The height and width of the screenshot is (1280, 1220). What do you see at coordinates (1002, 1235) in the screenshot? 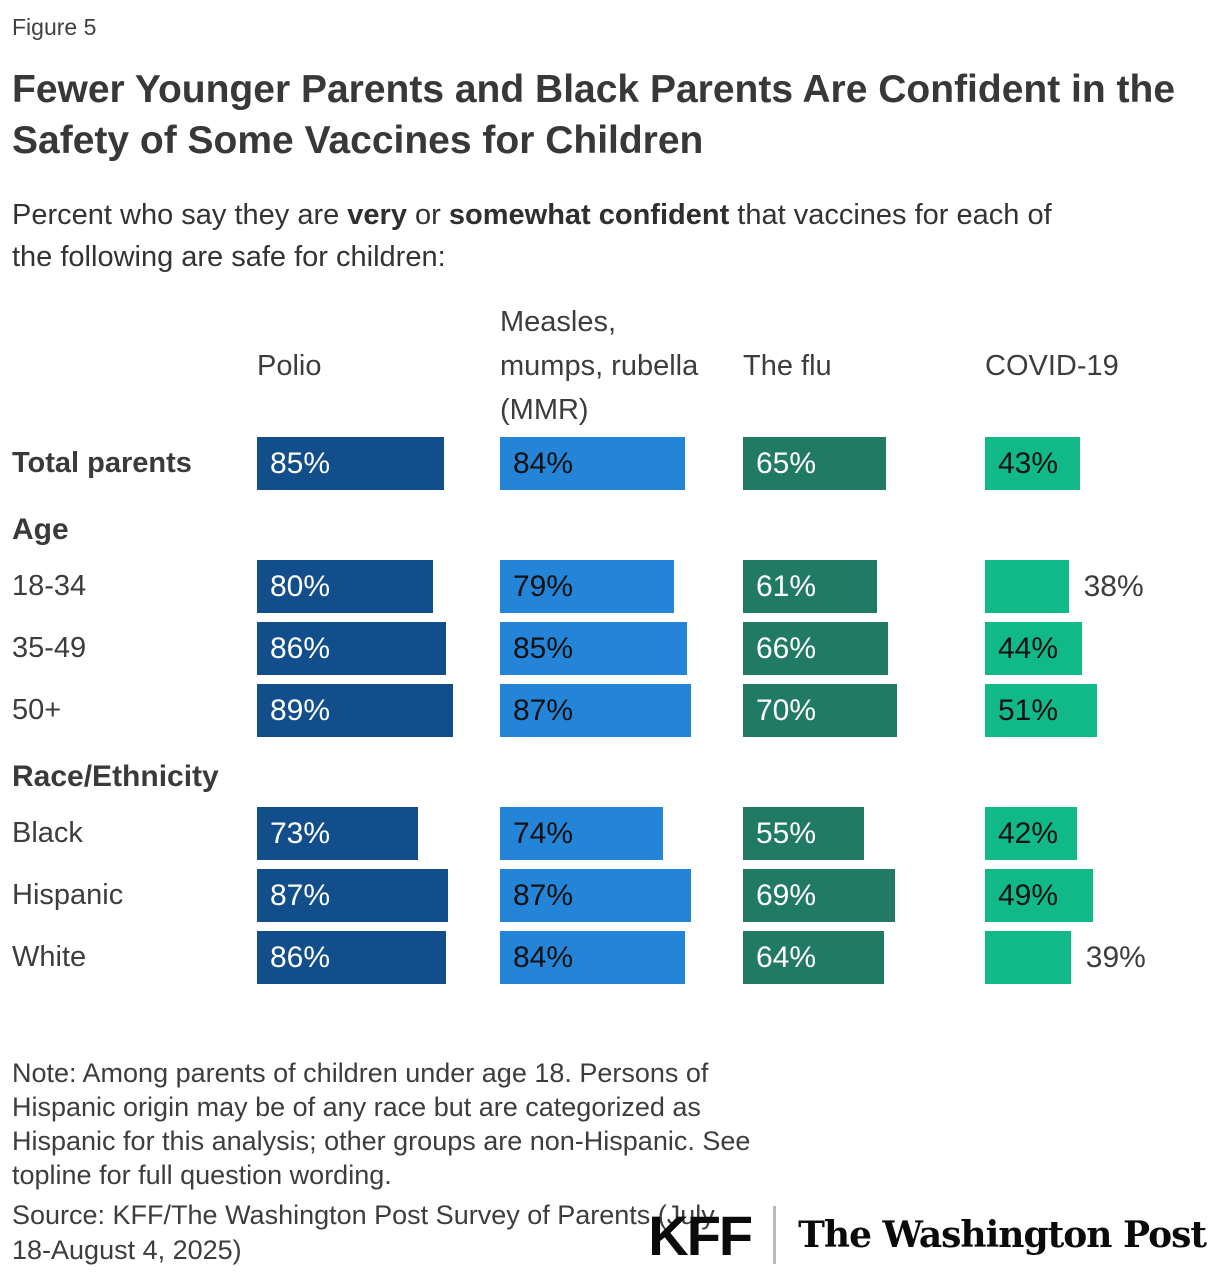
I see `washington-post-logo: The Washington Post` at bounding box center [1002, 1235].